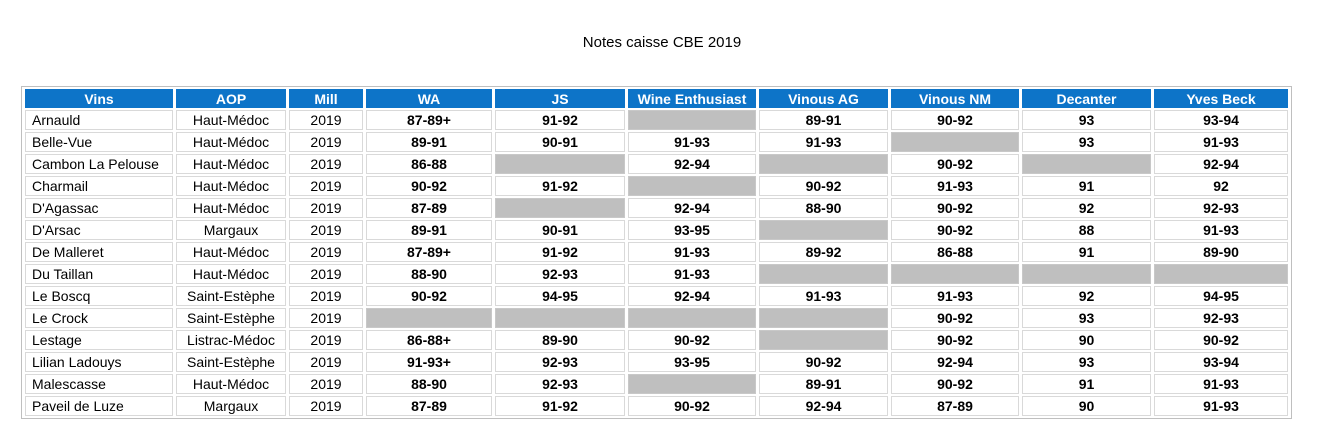 Image resolution: width=1324 pixels, height=427 pixels. Describe the element at coordinates (326, 98) in the screenshot. I see `column-header-mill: Mill` at that location.